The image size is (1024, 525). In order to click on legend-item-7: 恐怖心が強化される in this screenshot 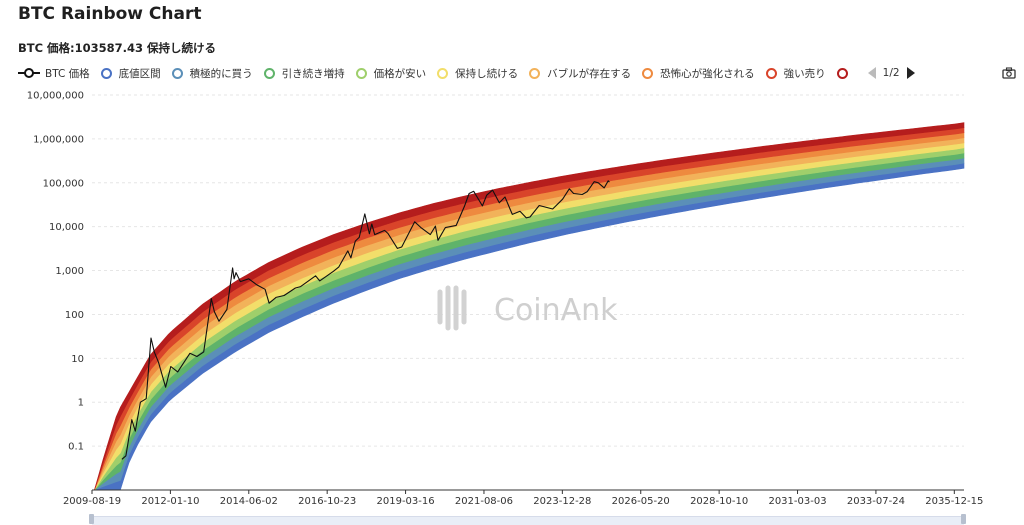, I will do `click(698, 73)`.